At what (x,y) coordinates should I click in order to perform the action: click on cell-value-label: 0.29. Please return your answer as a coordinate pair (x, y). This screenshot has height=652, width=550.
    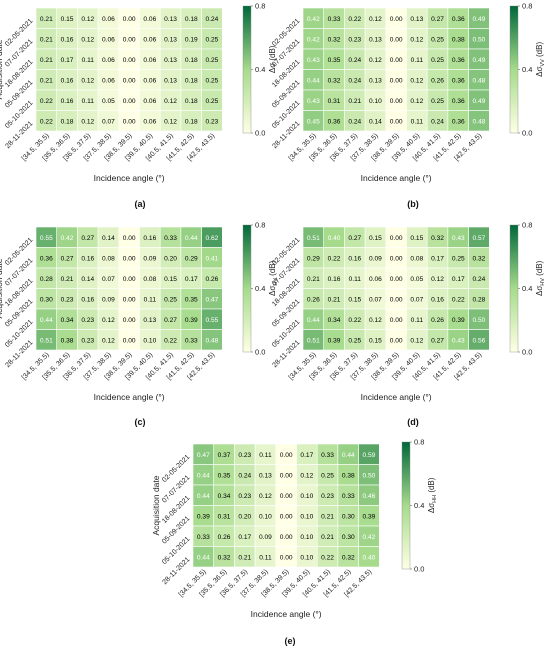
    Looking at the image, I should click on (313, 258).